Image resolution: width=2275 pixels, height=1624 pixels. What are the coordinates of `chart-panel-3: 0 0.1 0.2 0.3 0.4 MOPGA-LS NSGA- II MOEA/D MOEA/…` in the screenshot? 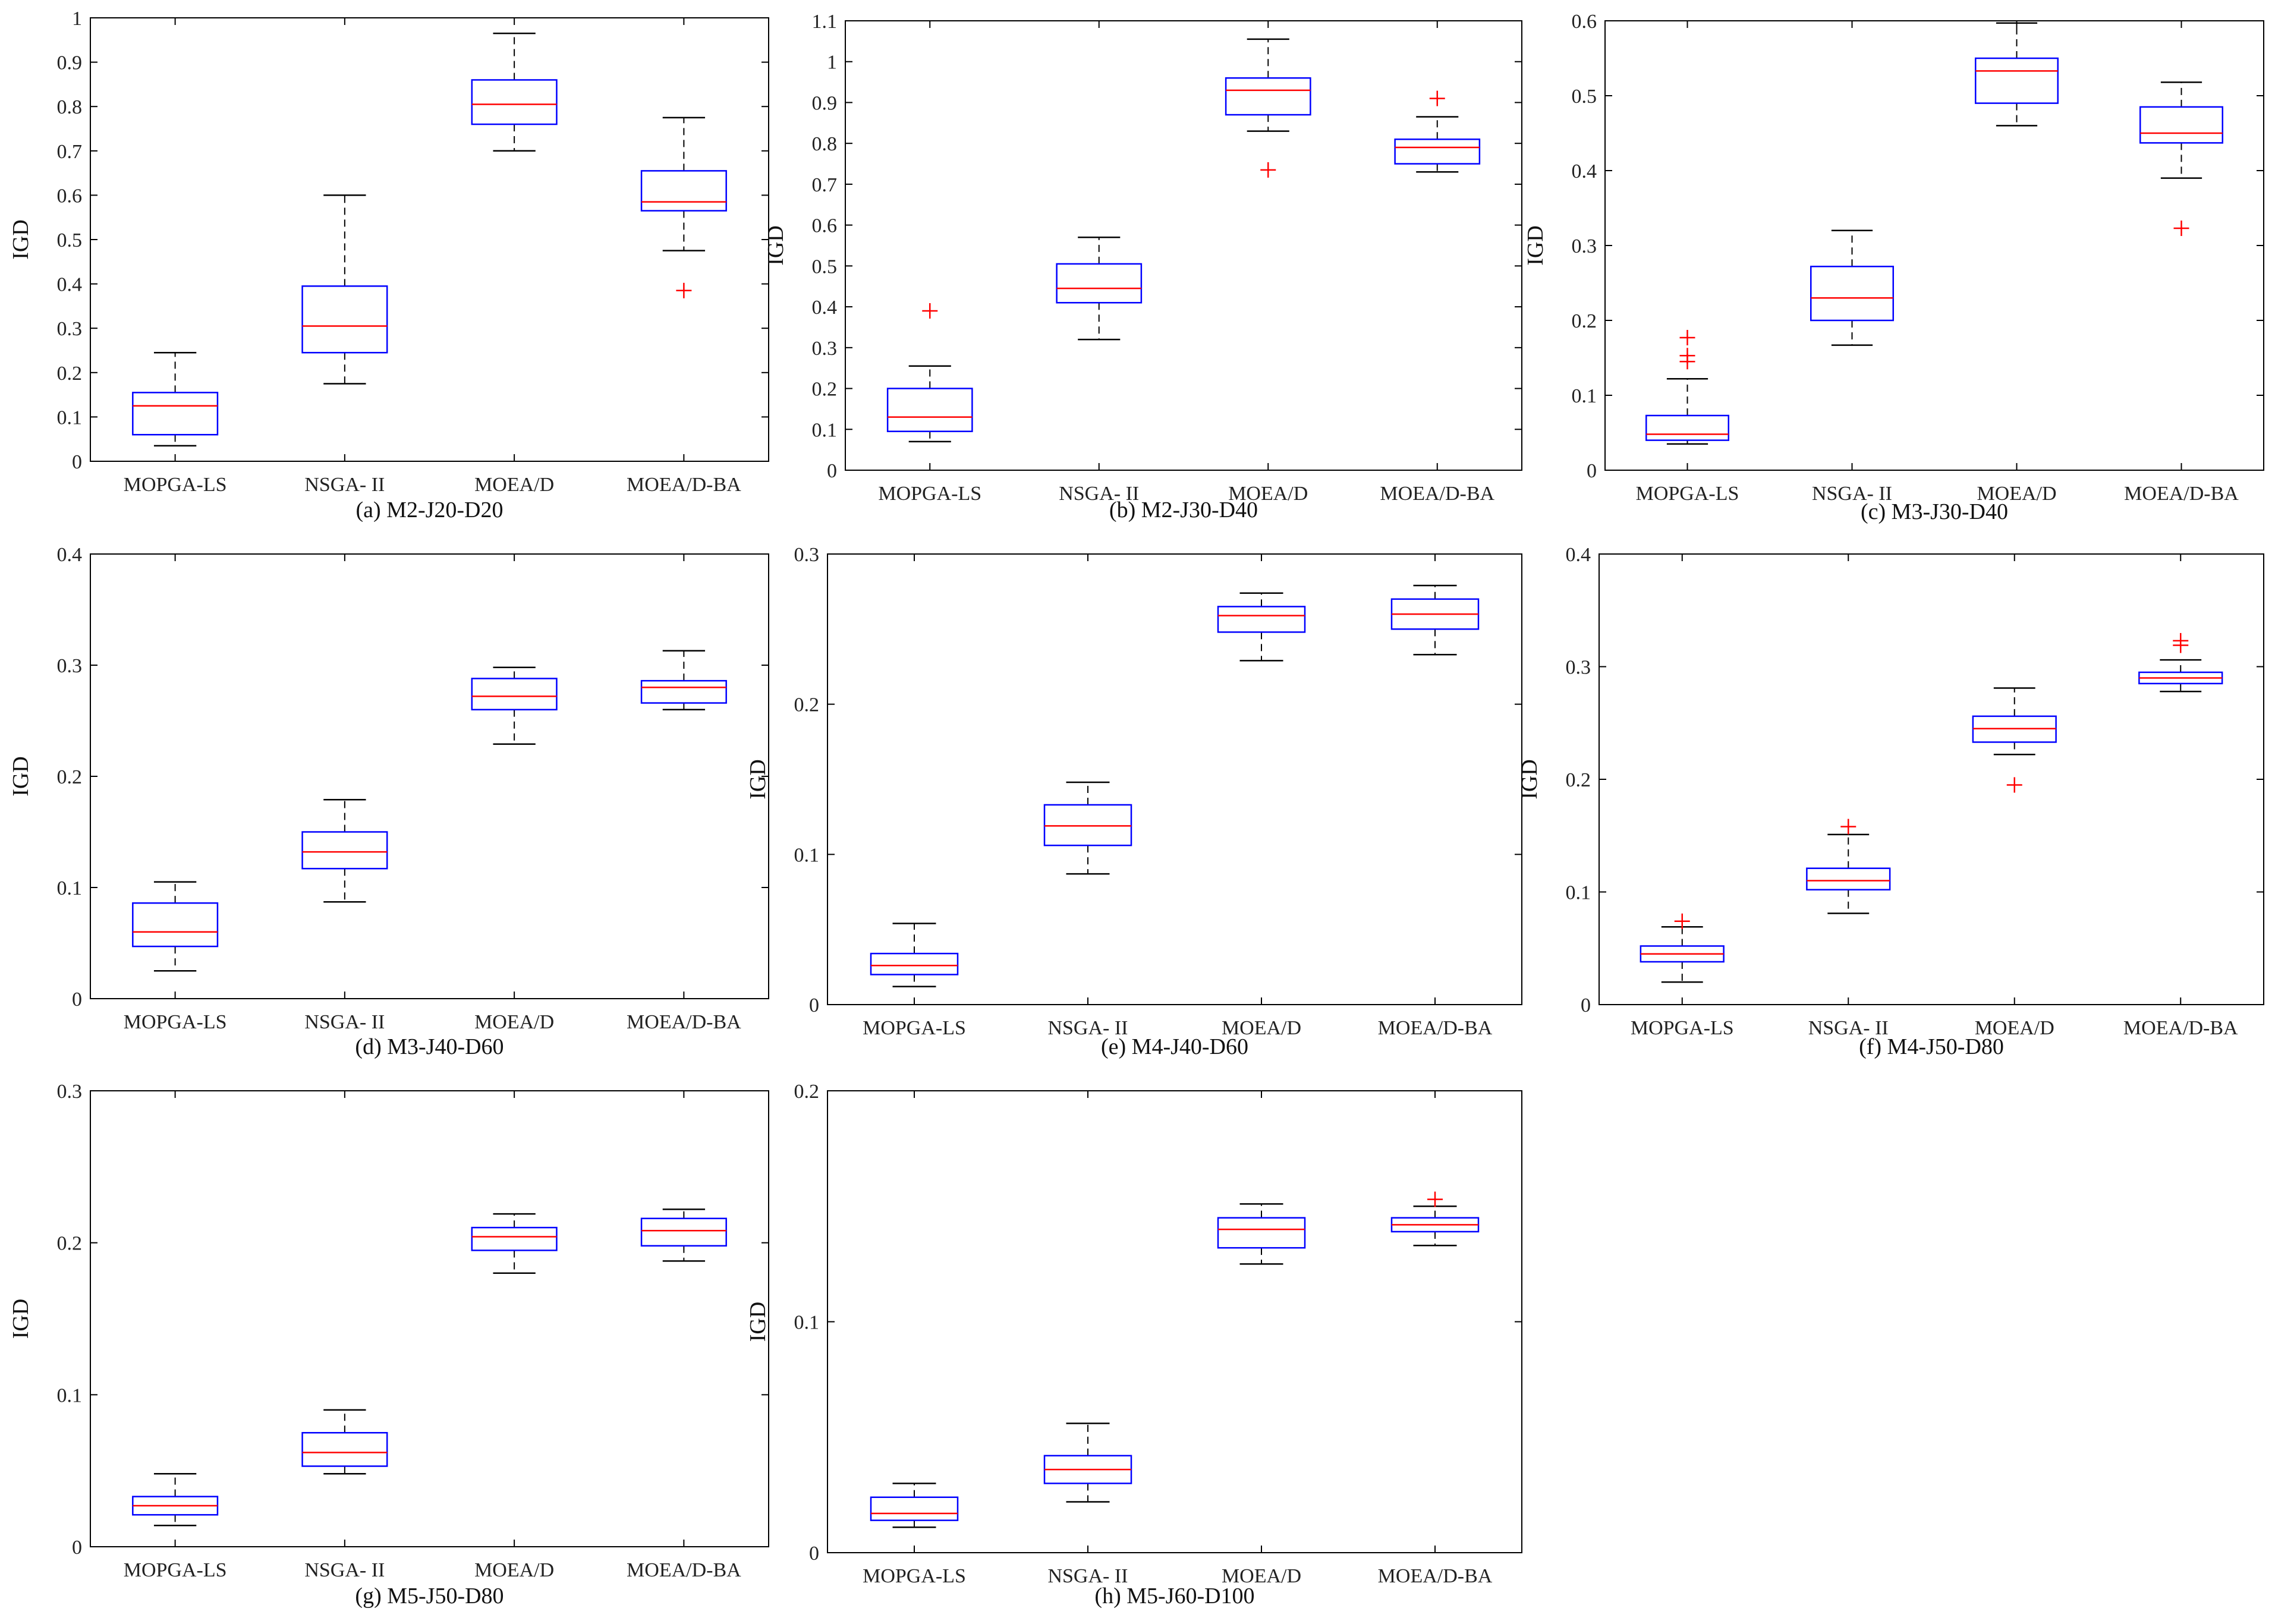 It's located at (388, 801).